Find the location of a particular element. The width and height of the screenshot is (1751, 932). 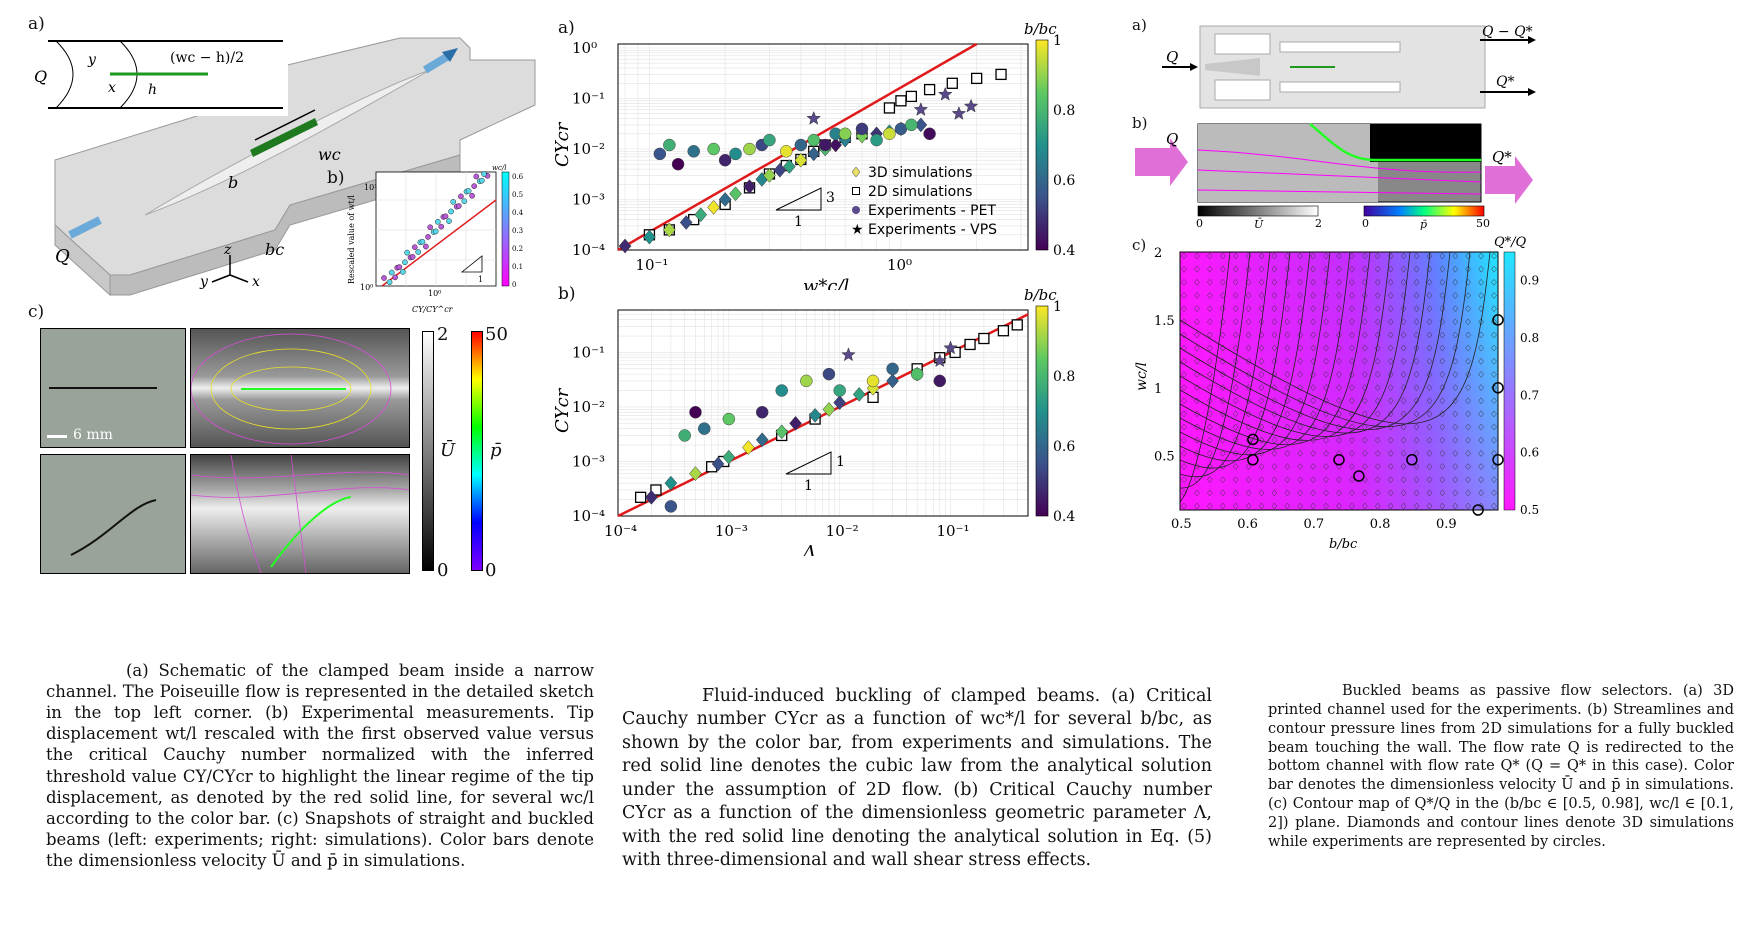

data-point-2d is located at coordinates (977, 78).